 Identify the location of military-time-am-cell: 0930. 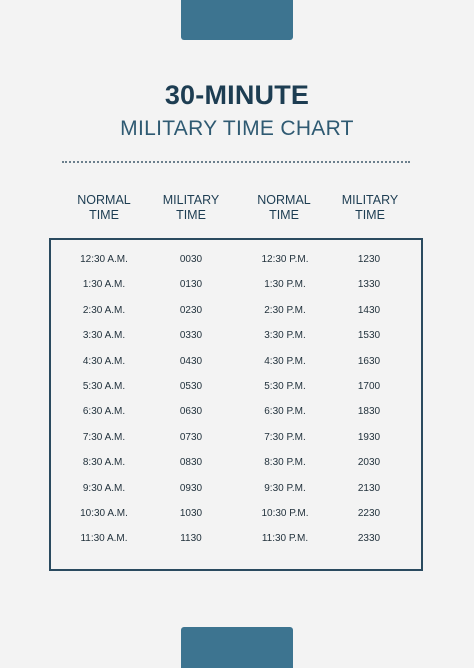
(191, 488).